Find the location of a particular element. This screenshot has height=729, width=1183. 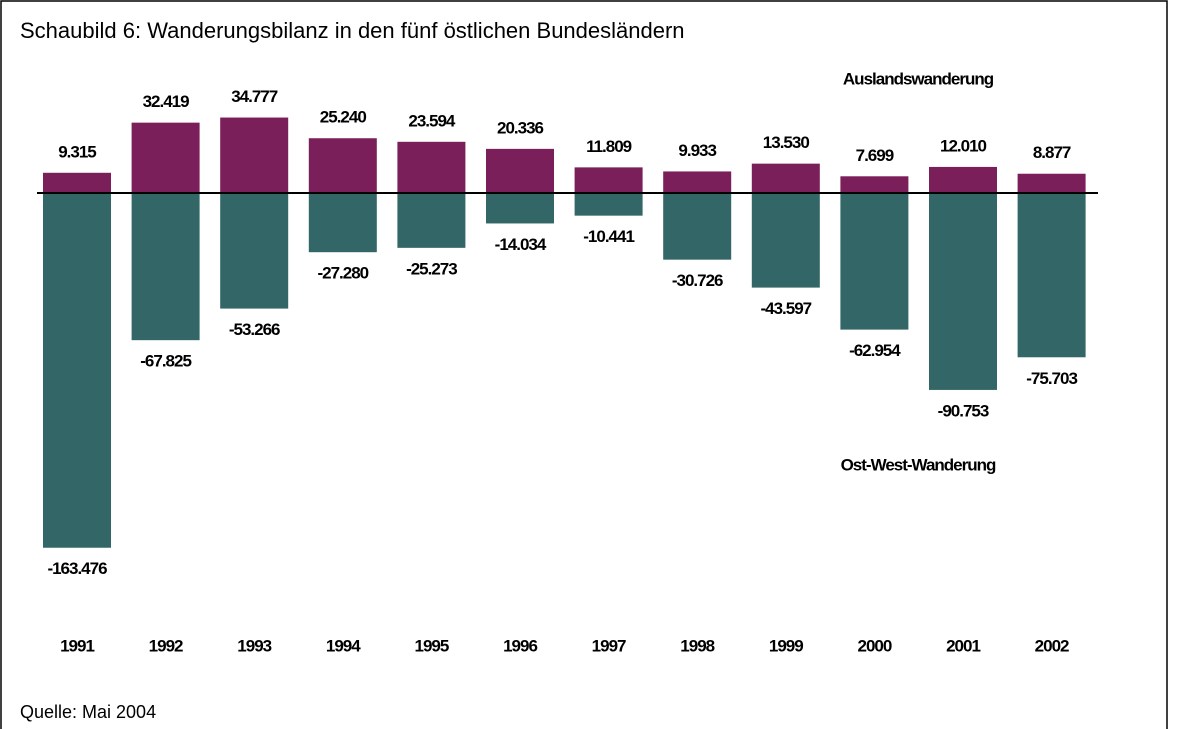

x-tick-label: 1992 is located at coordinates (166, 645).